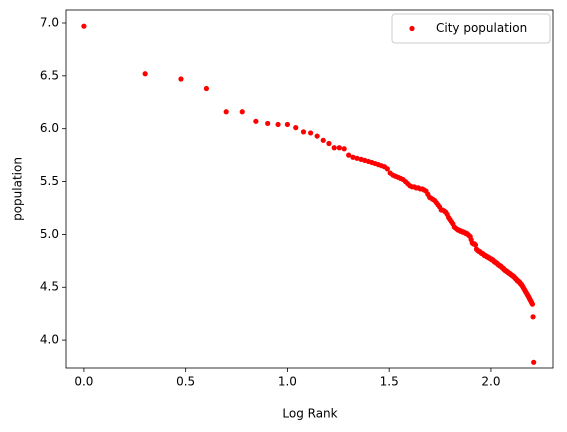 The image size is (567, 432). I want to click on y-tick-label: 7.0, so click(49, 23).